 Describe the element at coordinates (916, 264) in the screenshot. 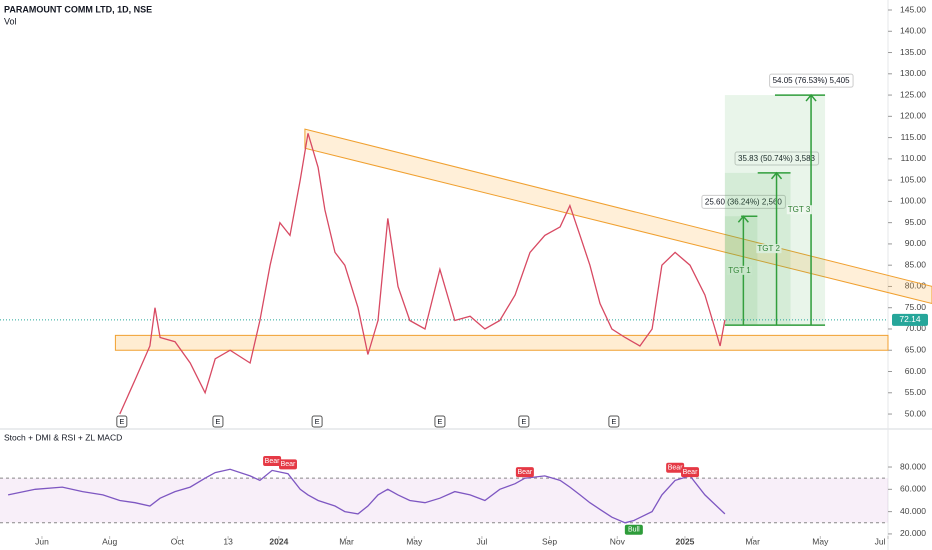

I see `y-tick-label: 85.00` at that location.